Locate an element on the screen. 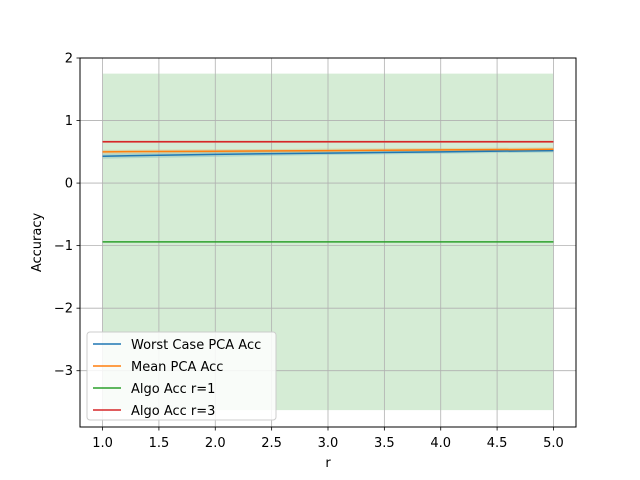 The image size is (640, 480). x-tick-label-4: 2.5 is located at coordinates (271, 443).